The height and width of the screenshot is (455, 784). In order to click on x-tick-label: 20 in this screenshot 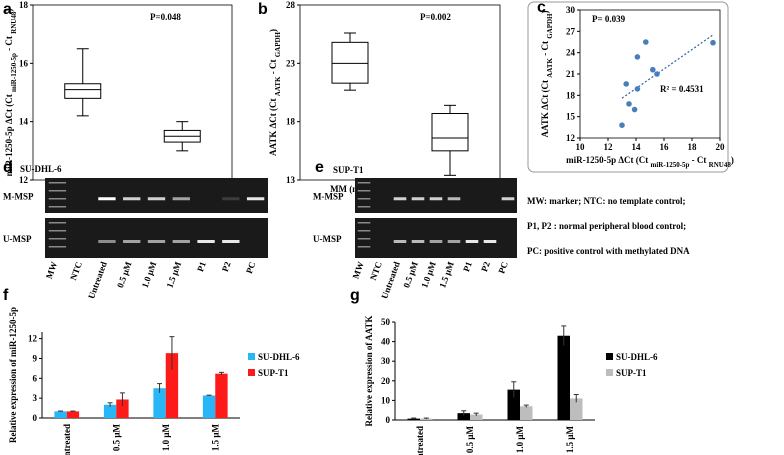, I will do `click(721, 147)`.